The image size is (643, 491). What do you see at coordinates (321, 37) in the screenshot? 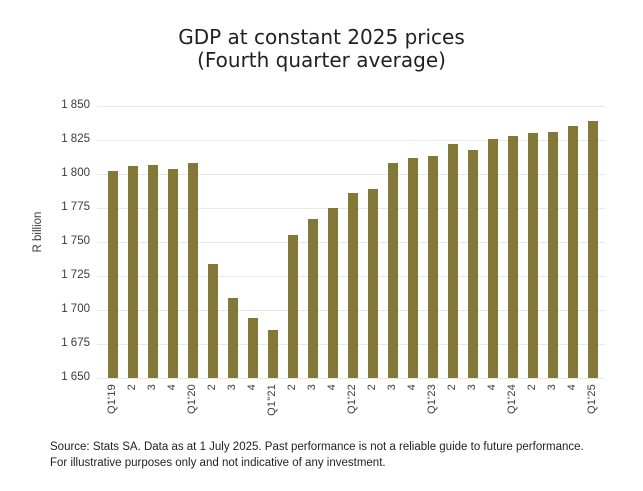
I see `chart-title-line1: GDP at constant 2025 prices` at bounding box center [321, 37].